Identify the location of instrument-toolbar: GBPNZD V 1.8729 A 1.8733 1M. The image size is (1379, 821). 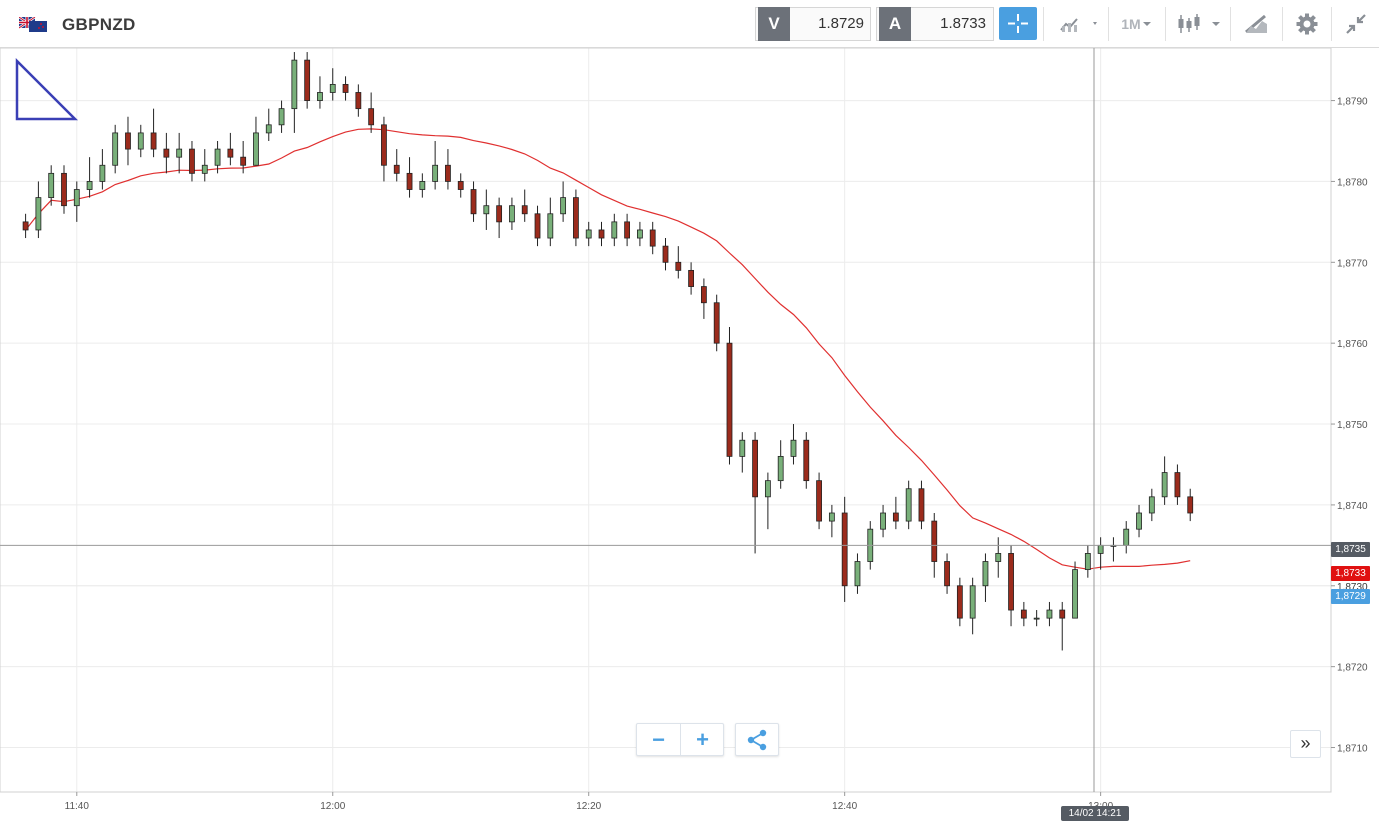
(689, 24).